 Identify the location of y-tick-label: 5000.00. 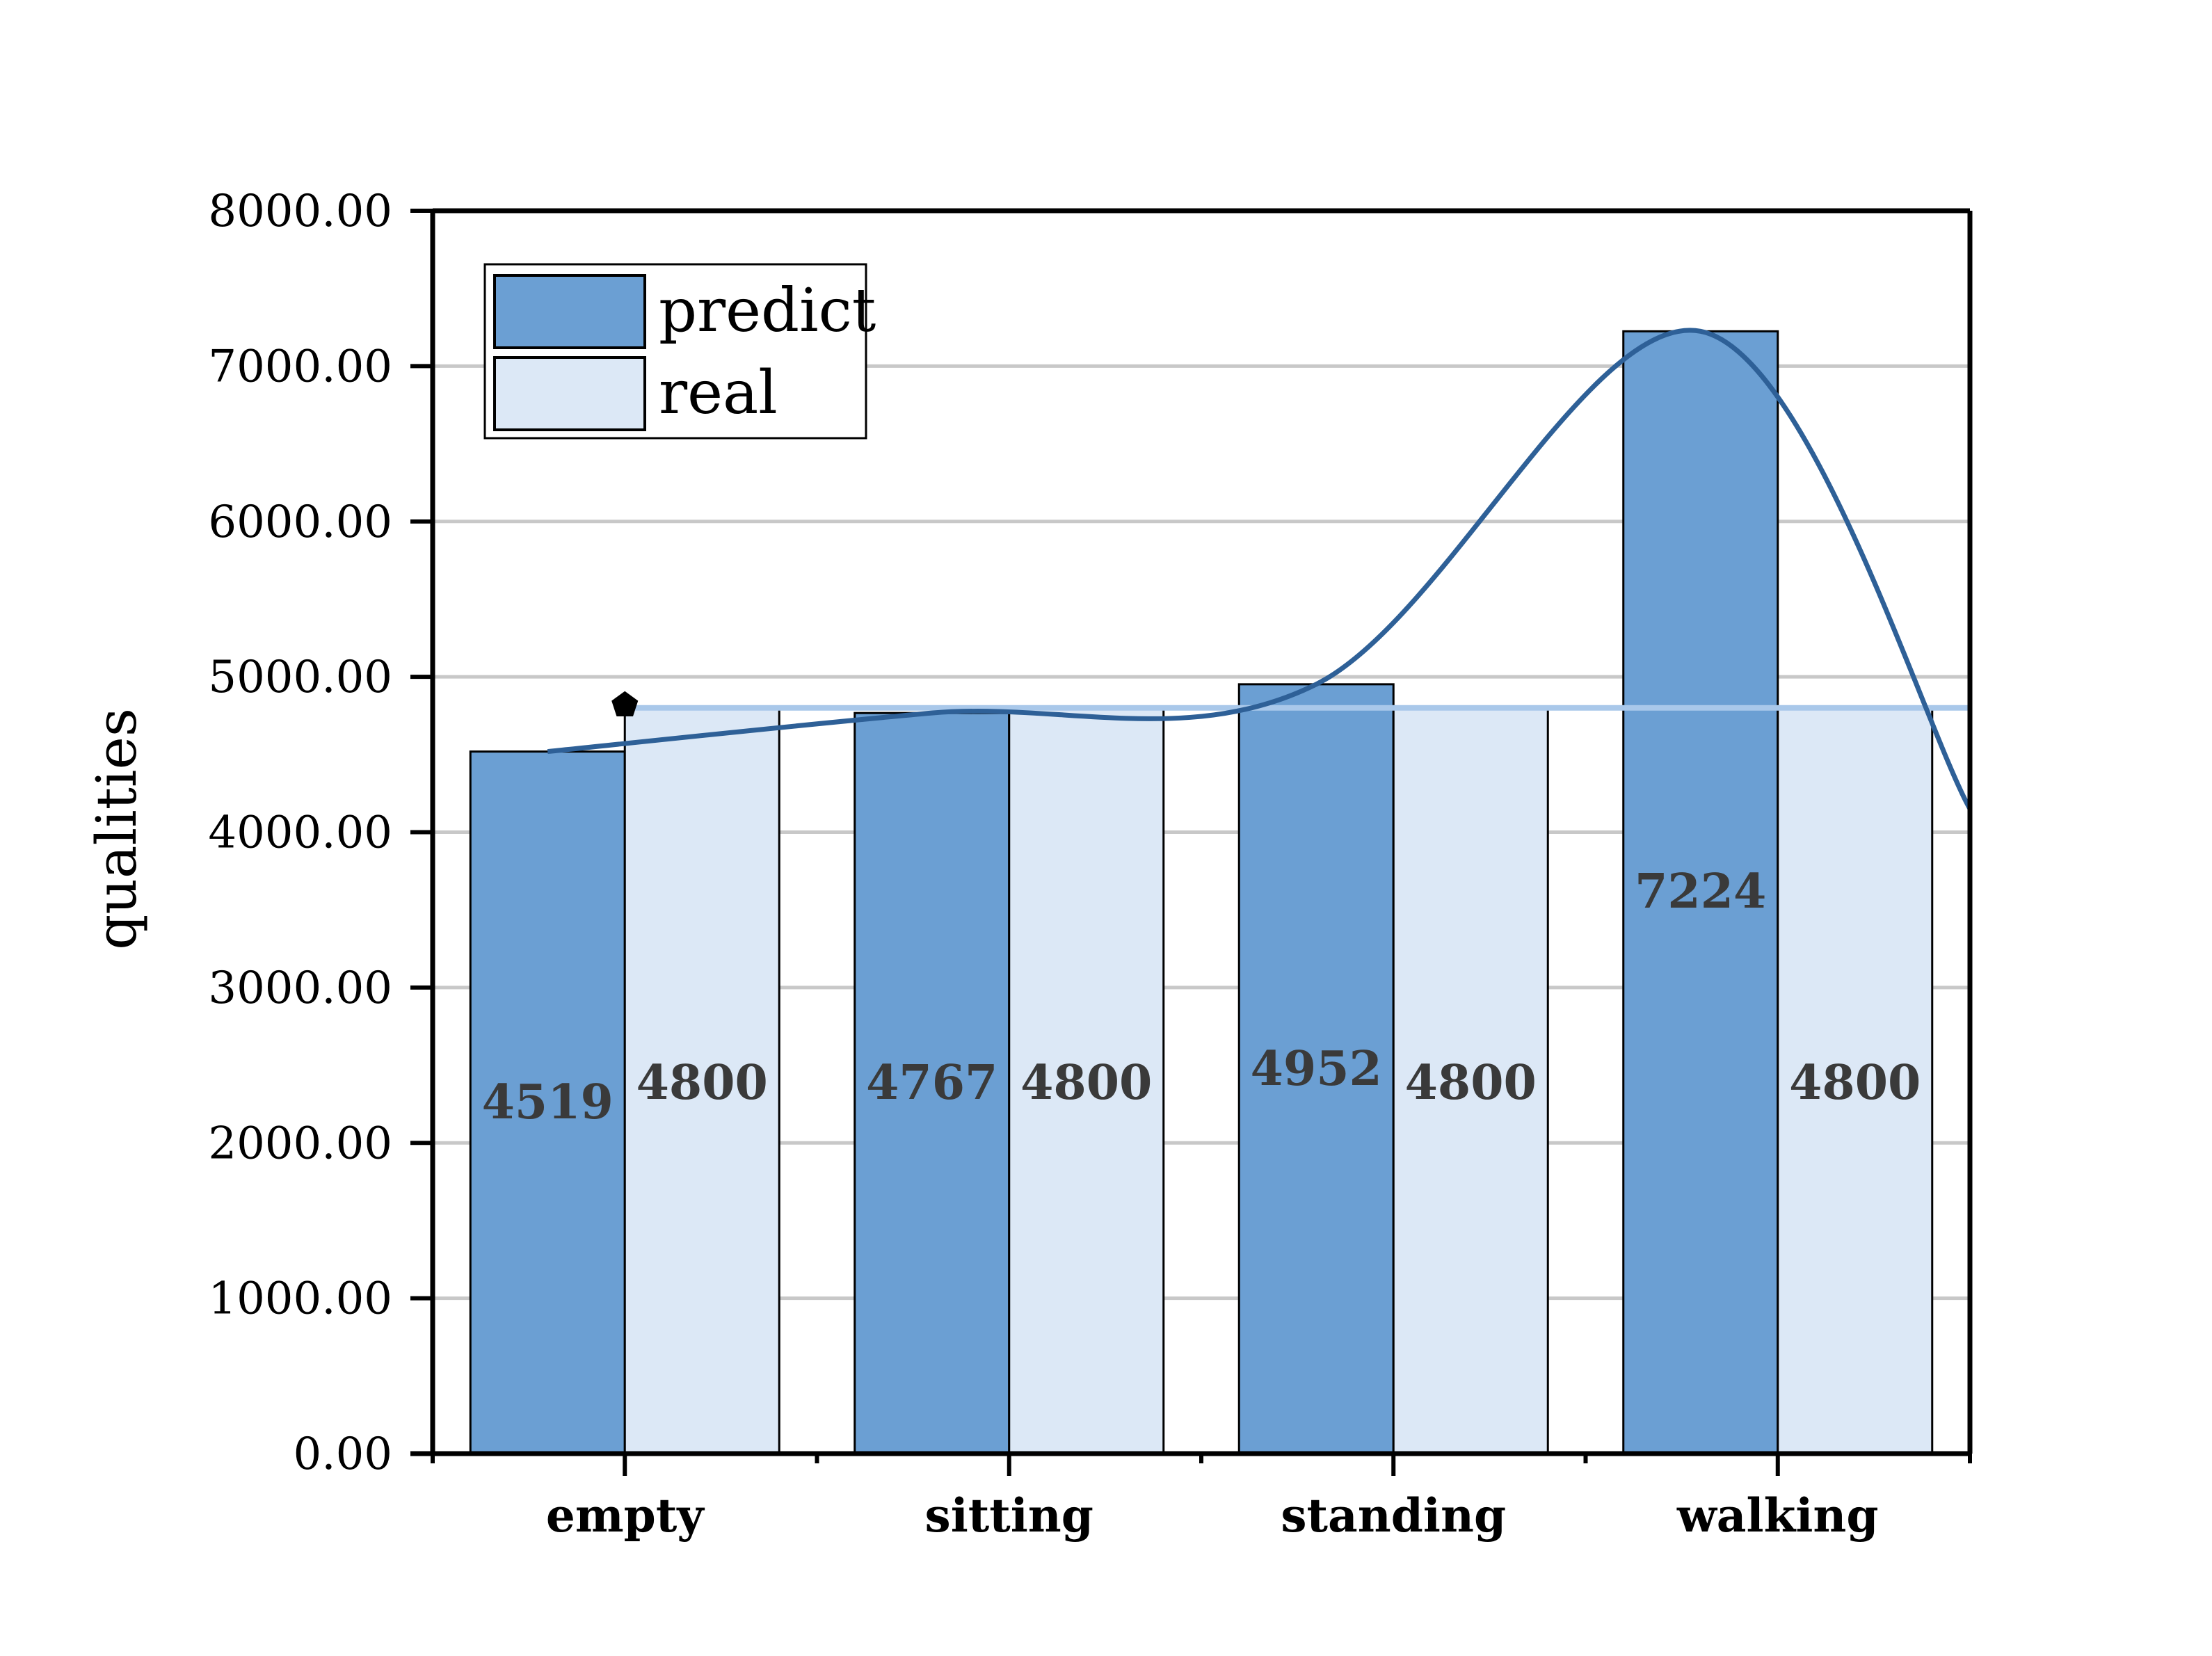
(300, 677).